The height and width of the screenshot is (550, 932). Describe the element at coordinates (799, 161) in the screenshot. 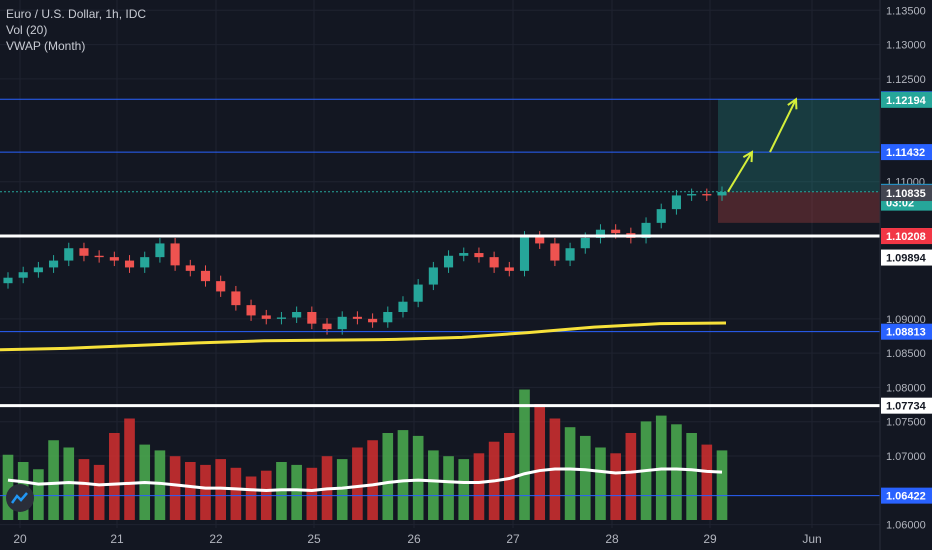

I see `position-zones` at that location.